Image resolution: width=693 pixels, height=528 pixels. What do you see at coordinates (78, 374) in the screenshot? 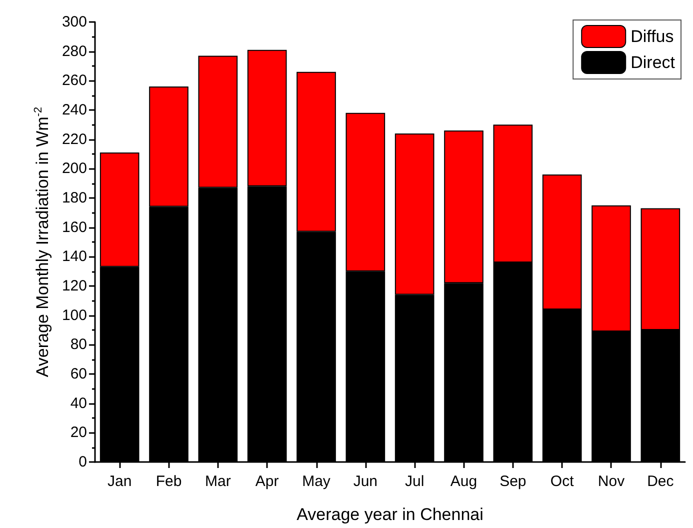
I see `y-tick-label: 60` at bounding box center [78, 374].